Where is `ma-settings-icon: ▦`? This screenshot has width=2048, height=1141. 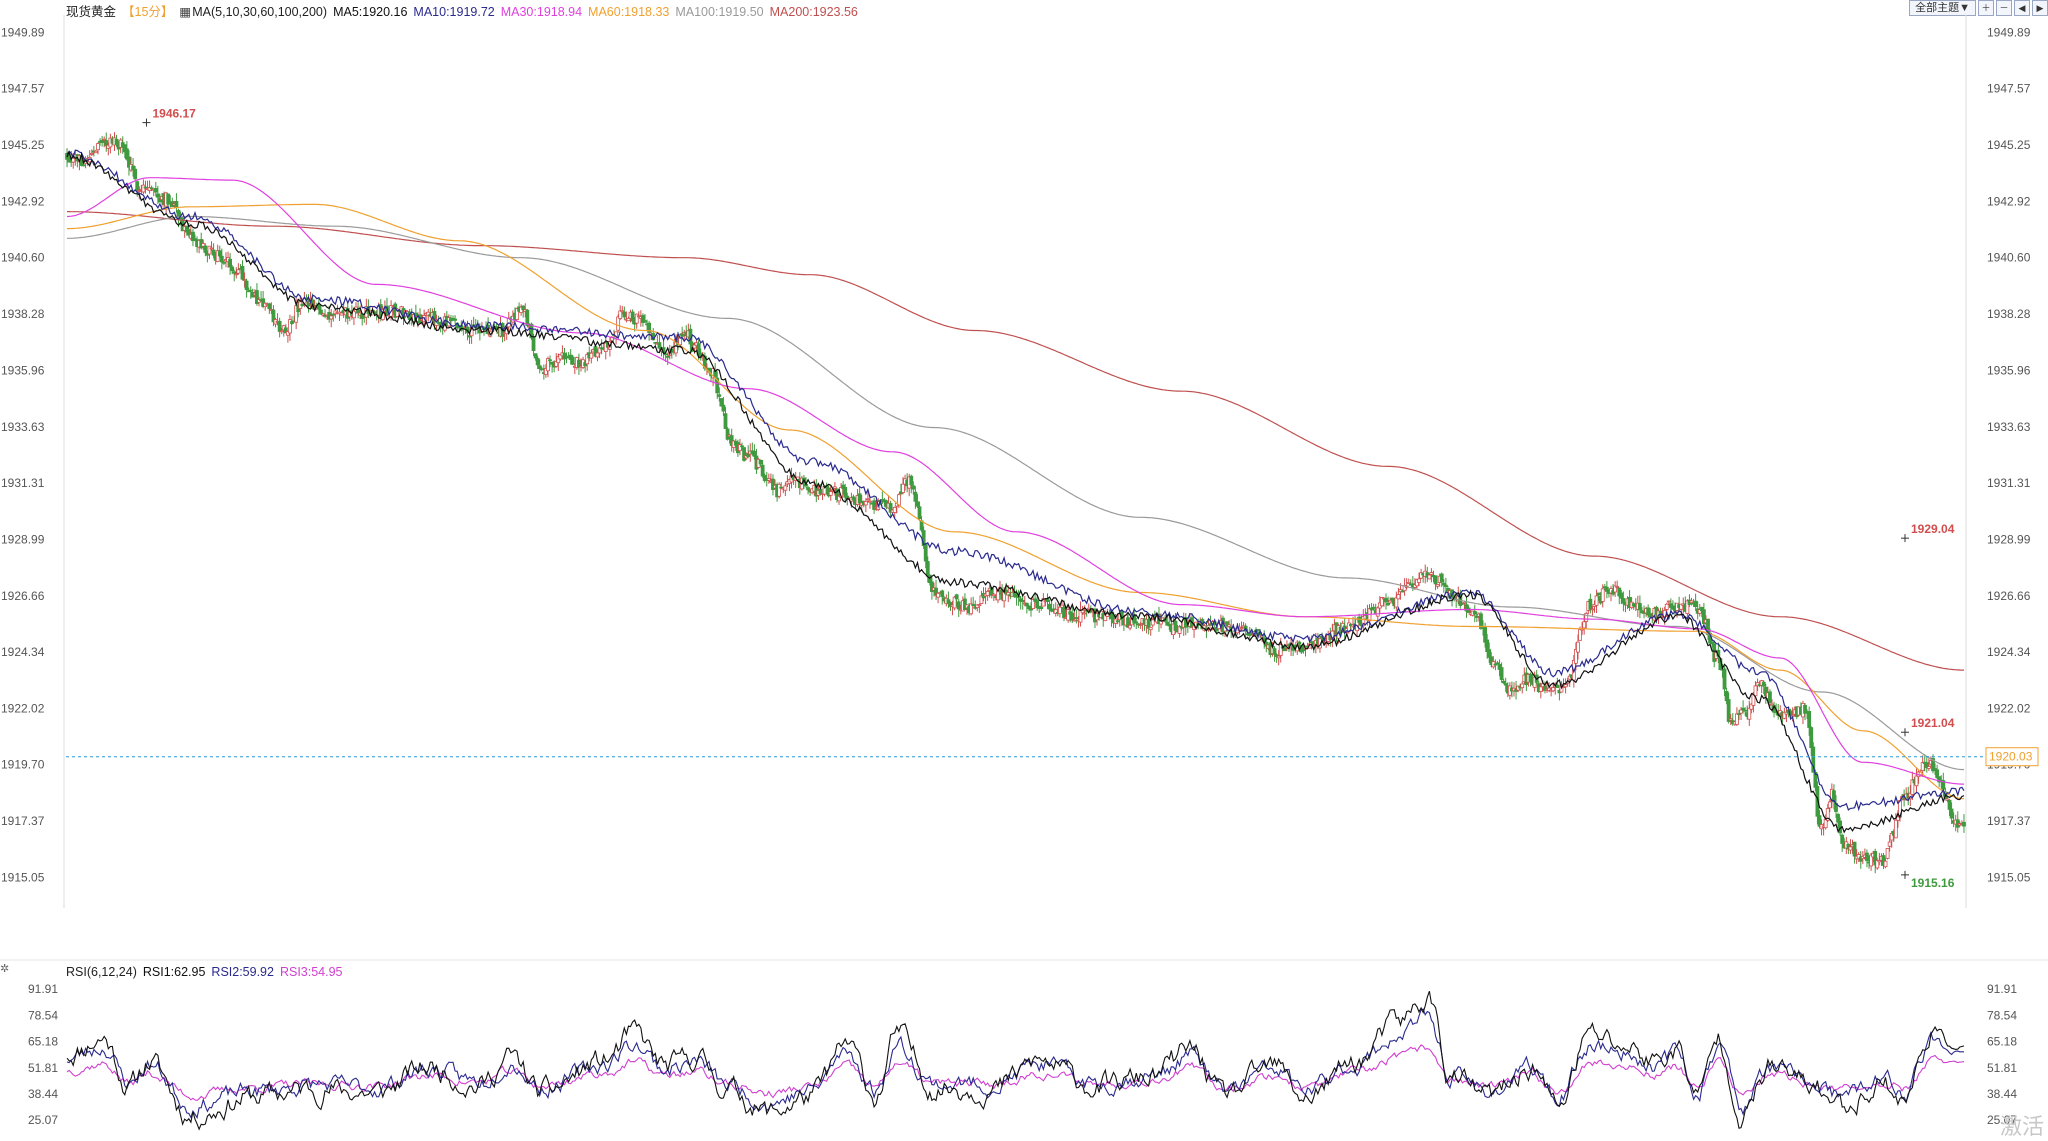 ma-settings-icon: ▦ is located at coordinates (185, 12).